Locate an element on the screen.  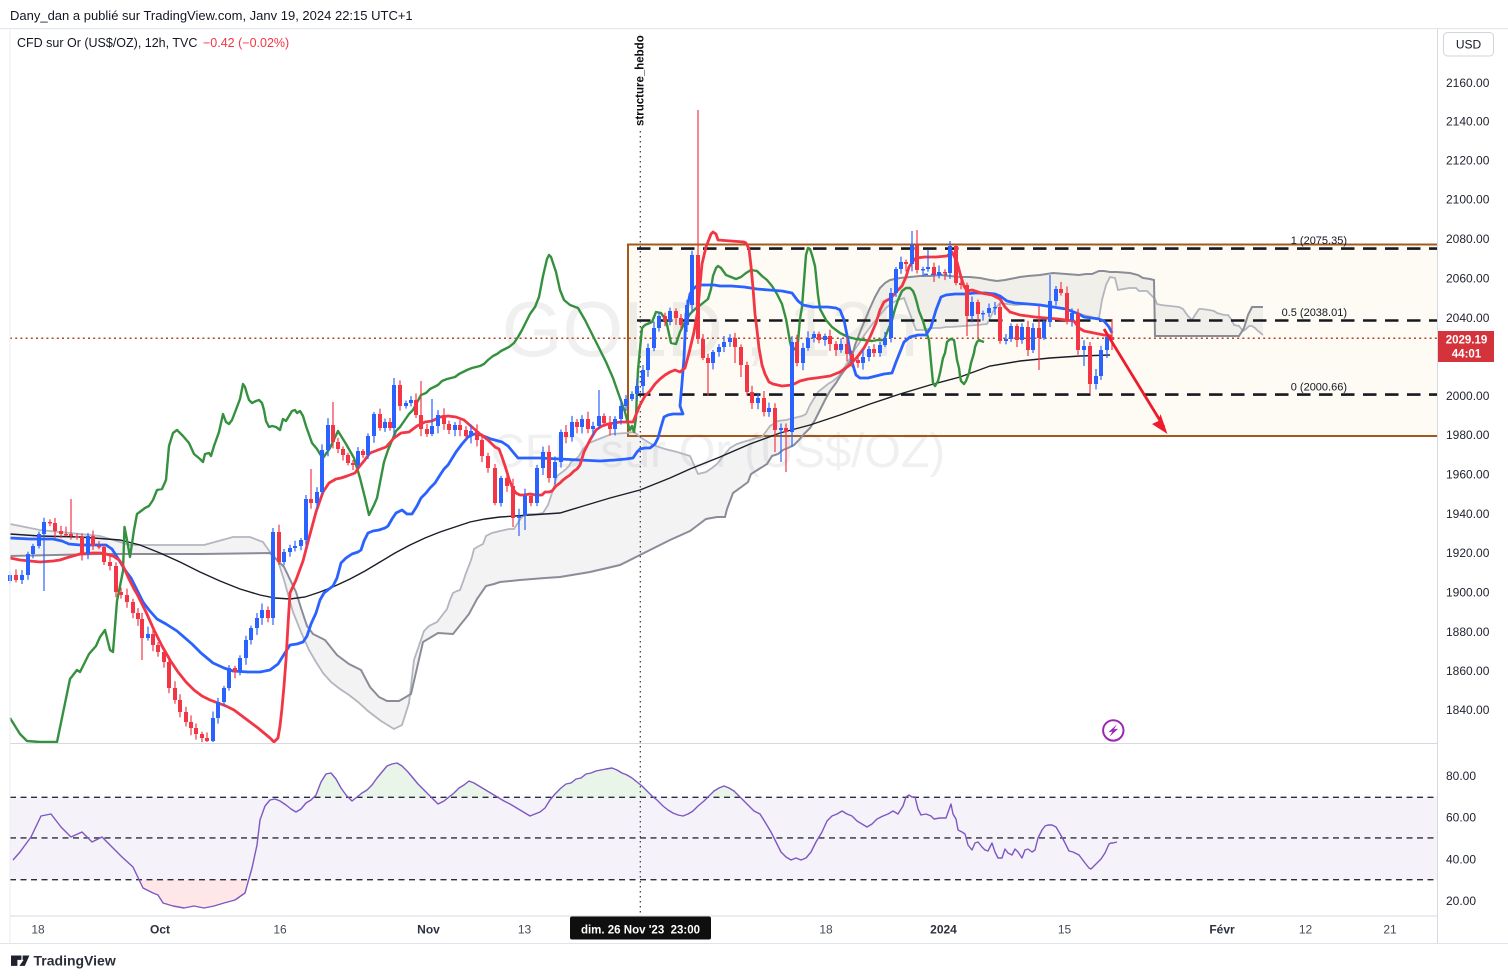
svg-text: structure_hebdo is located at coordinates (641, 80).